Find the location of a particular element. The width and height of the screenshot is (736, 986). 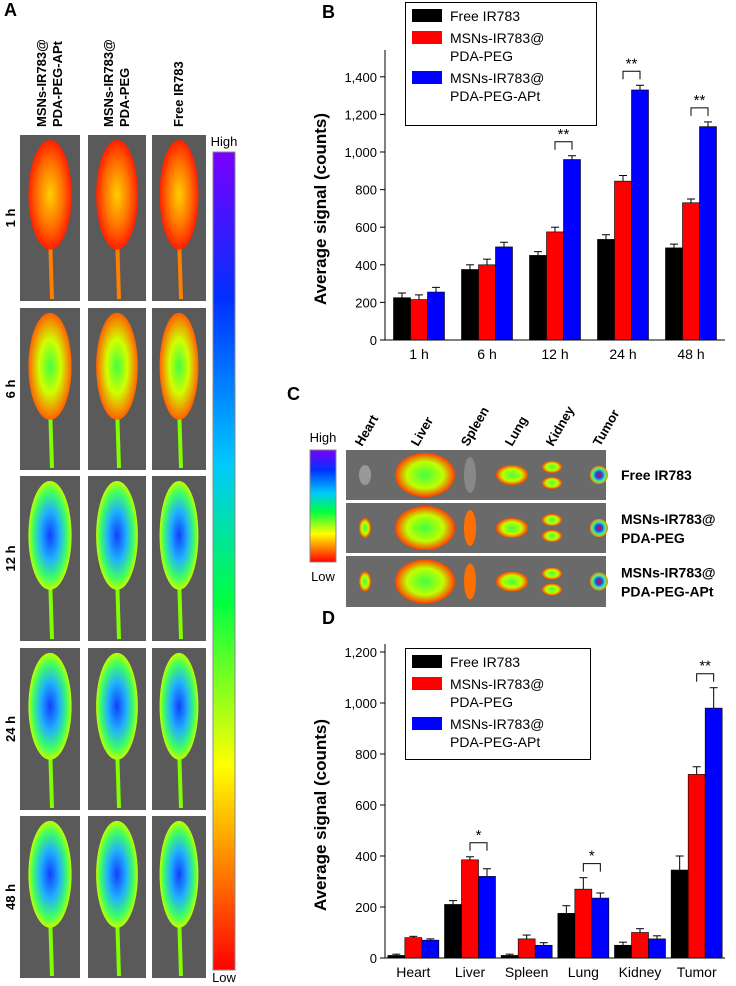

organ-label: Heart is located at coordinates (367, 430).